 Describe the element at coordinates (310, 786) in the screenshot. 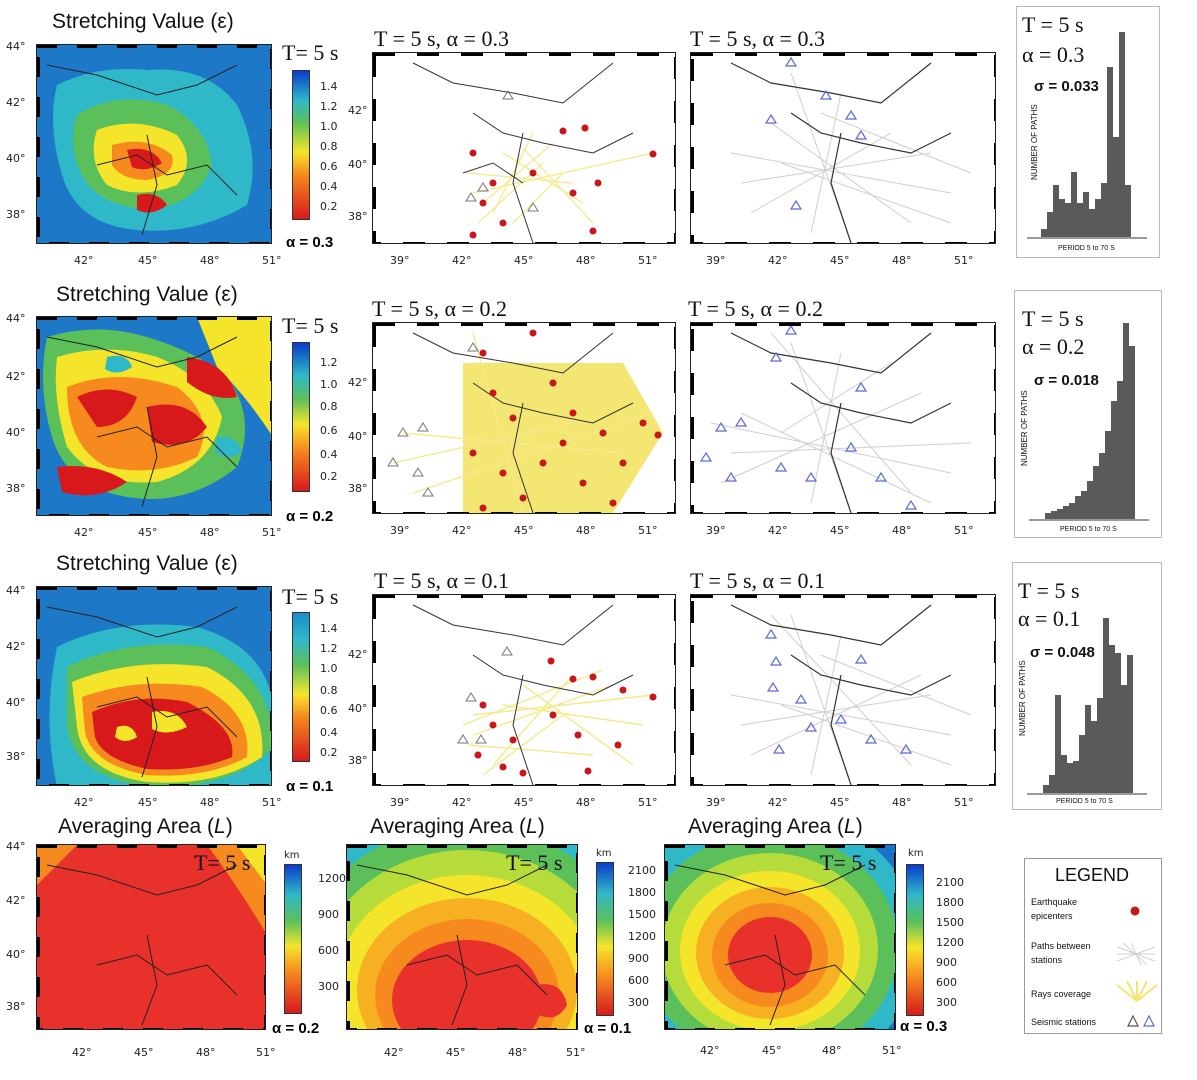

I see `alpha-label-3: α = 0.1` at that location.